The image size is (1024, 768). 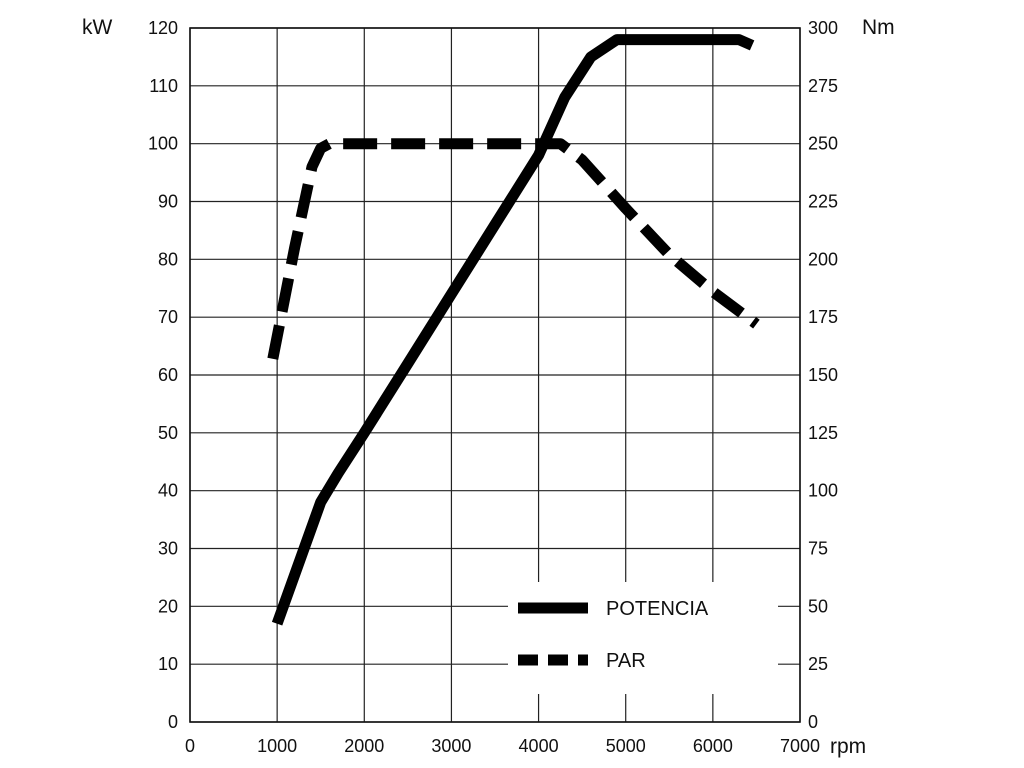 What do you see at coordinates (823, 491) in the screenshot?
I see `y-right-tick-label: 100` at bounding box center [823, 491].